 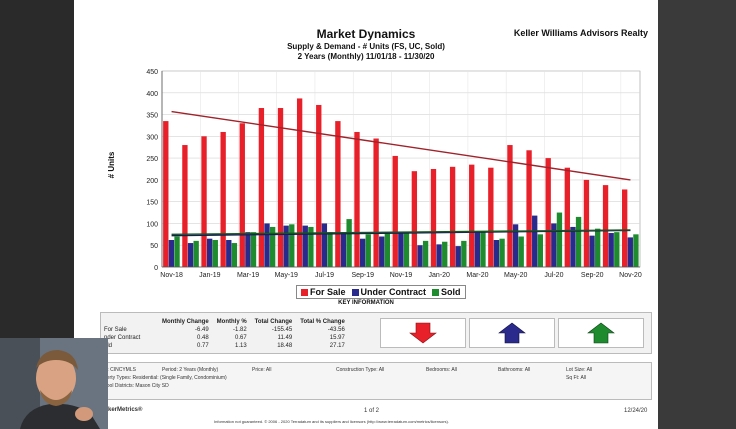 What do you see at coordinates (576, 378) in the screenshot?
I see `sqft-criteria: Sq Ft: All` at bounding box center [576, 378].